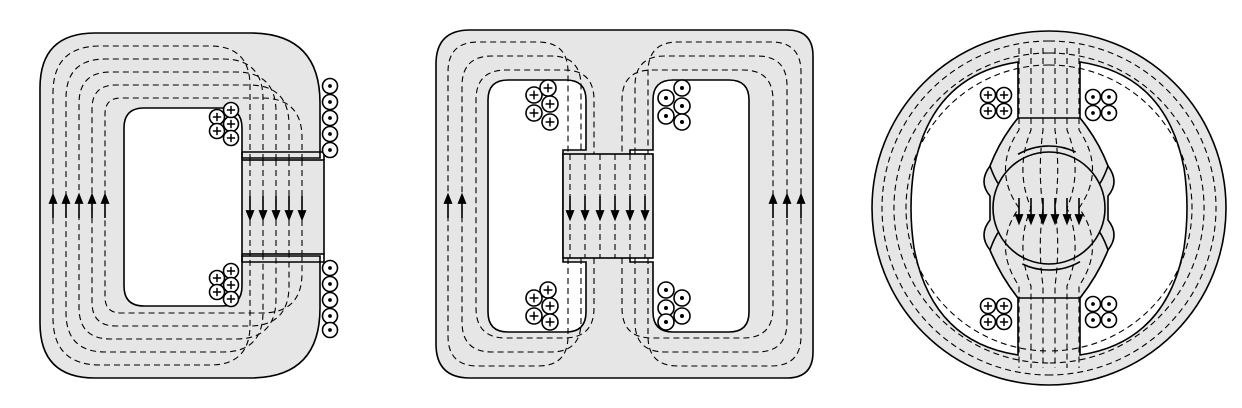 Image resolution: width=1242 pixels, height=408 pixels. I want to click on air-gap-edges, so click(283, 207).